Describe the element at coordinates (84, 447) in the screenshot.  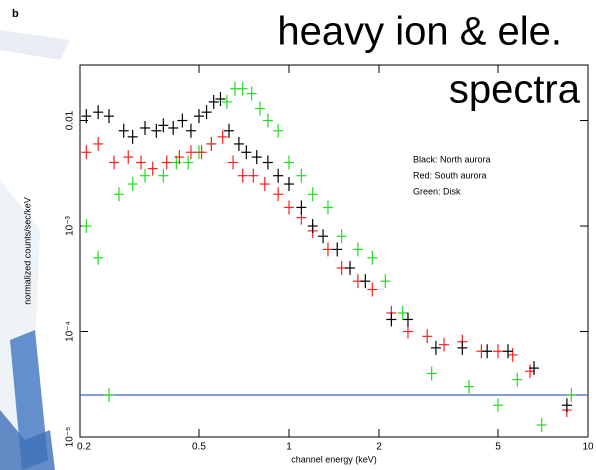
I see `x-tick-label: 0.2` at that location.